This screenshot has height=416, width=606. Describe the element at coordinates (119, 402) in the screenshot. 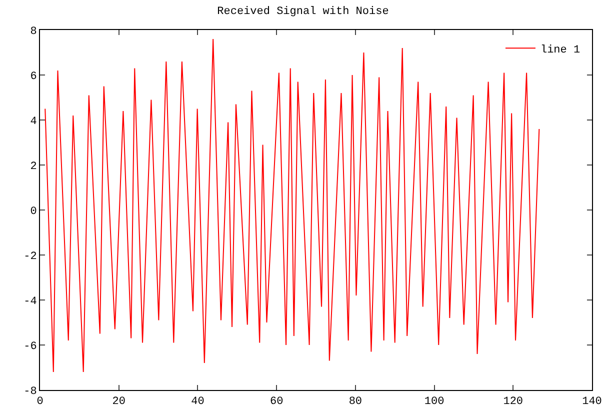

I see `x-tick-label: 20` at that location.